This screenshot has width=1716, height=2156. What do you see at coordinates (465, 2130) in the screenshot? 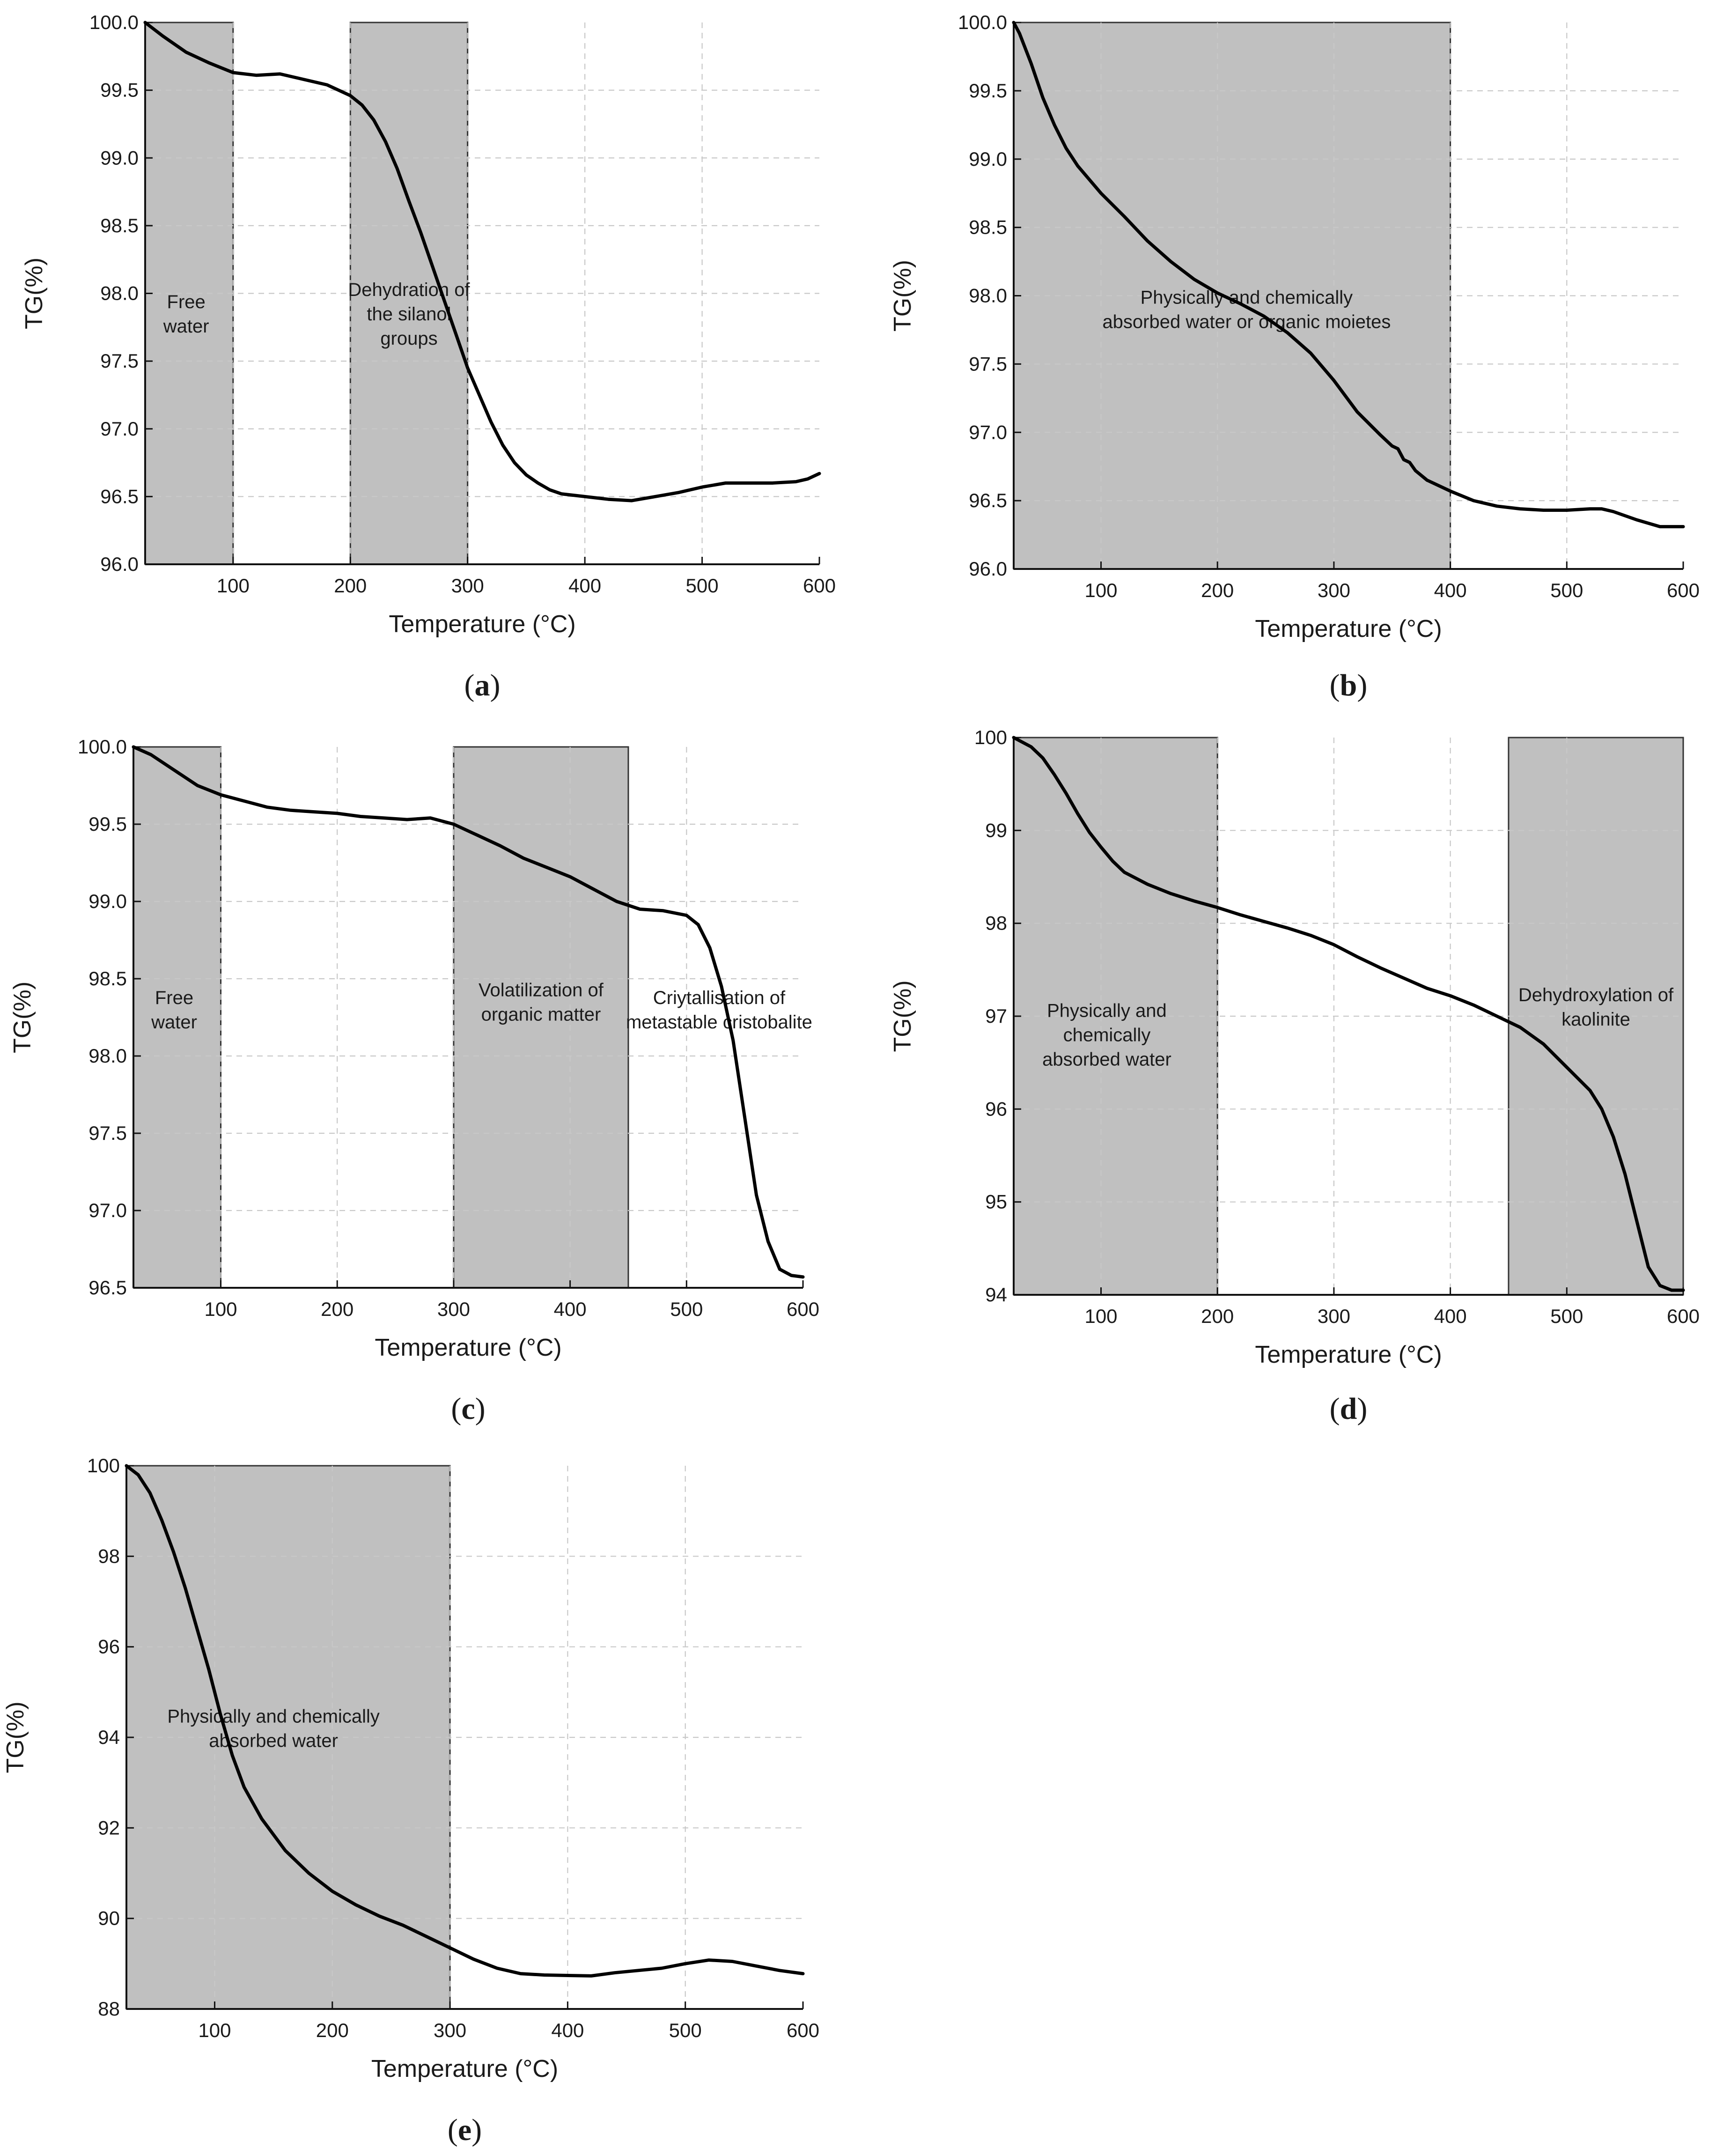
I see `panel-label: (e)` at bounding box center [465, 2130].